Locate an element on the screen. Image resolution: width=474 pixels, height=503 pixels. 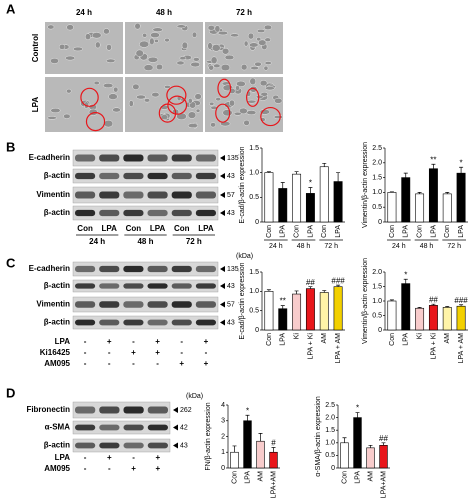
size-label: 43 is located at coordinates (231, 286).